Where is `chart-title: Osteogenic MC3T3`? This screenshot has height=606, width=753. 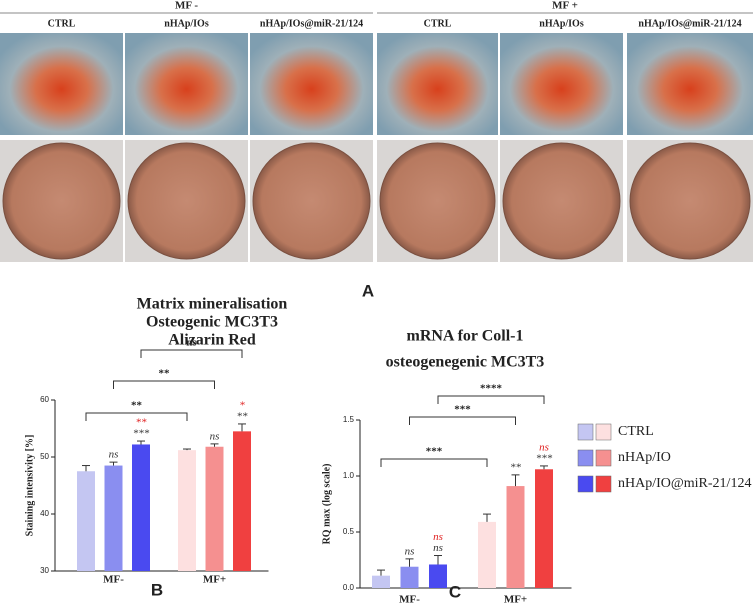 chart-title: Osteogenic MC3T3 is located at coordinates (212, 322).